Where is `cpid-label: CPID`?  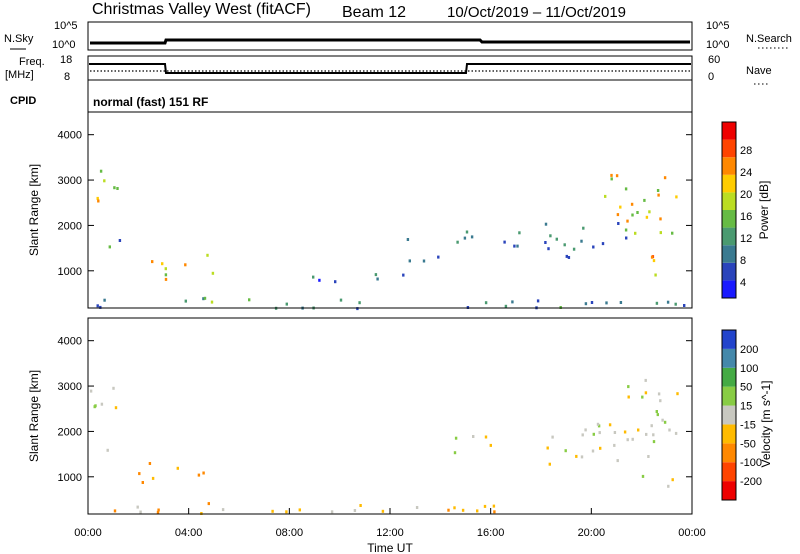
cpid-label: CPID is located at coordinates (23, 101).